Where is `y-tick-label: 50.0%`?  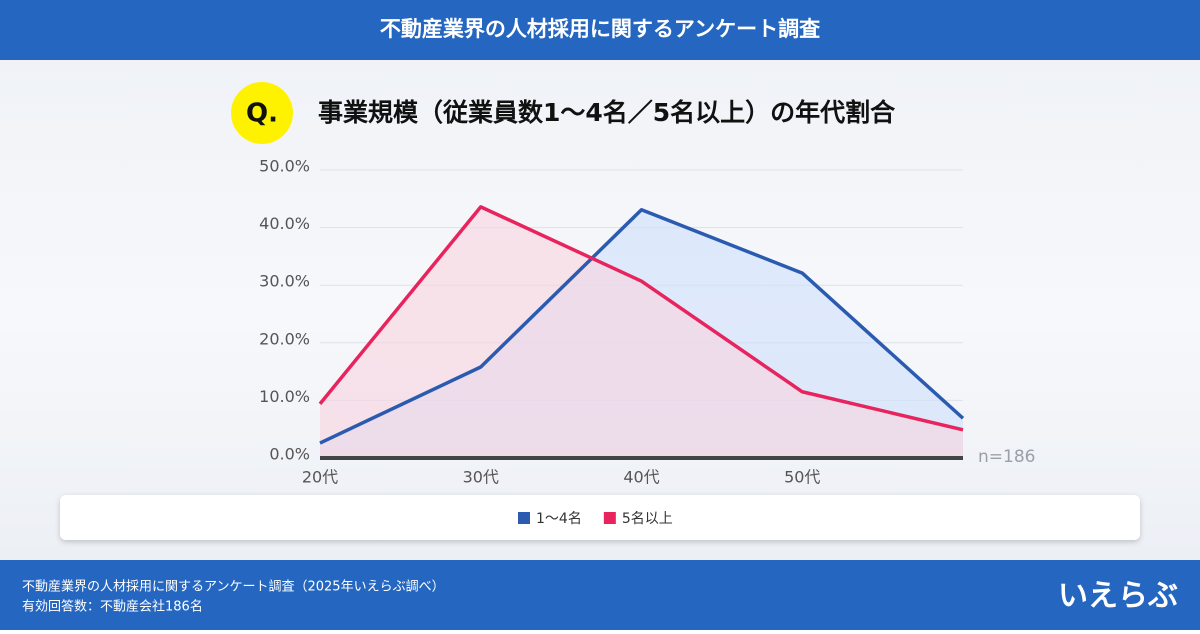 y-tick-label: 50.0% is located at coordinates (284, 166).